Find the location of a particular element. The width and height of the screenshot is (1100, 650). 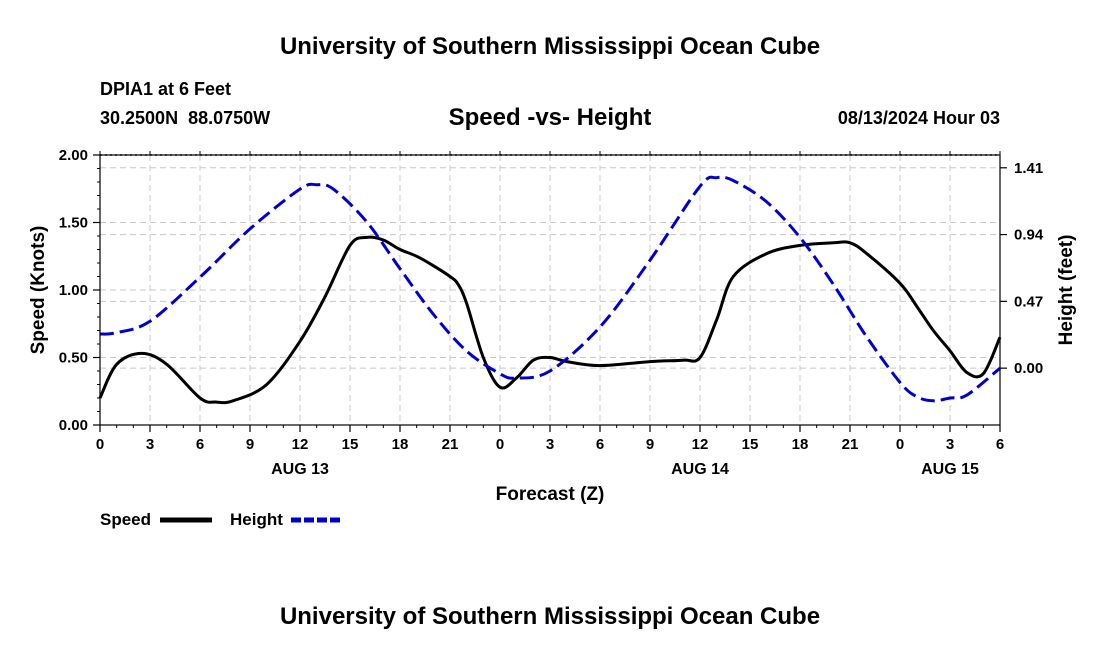

station-label: DPIA1 at 6 Feet is located at coordinates (165, 89).